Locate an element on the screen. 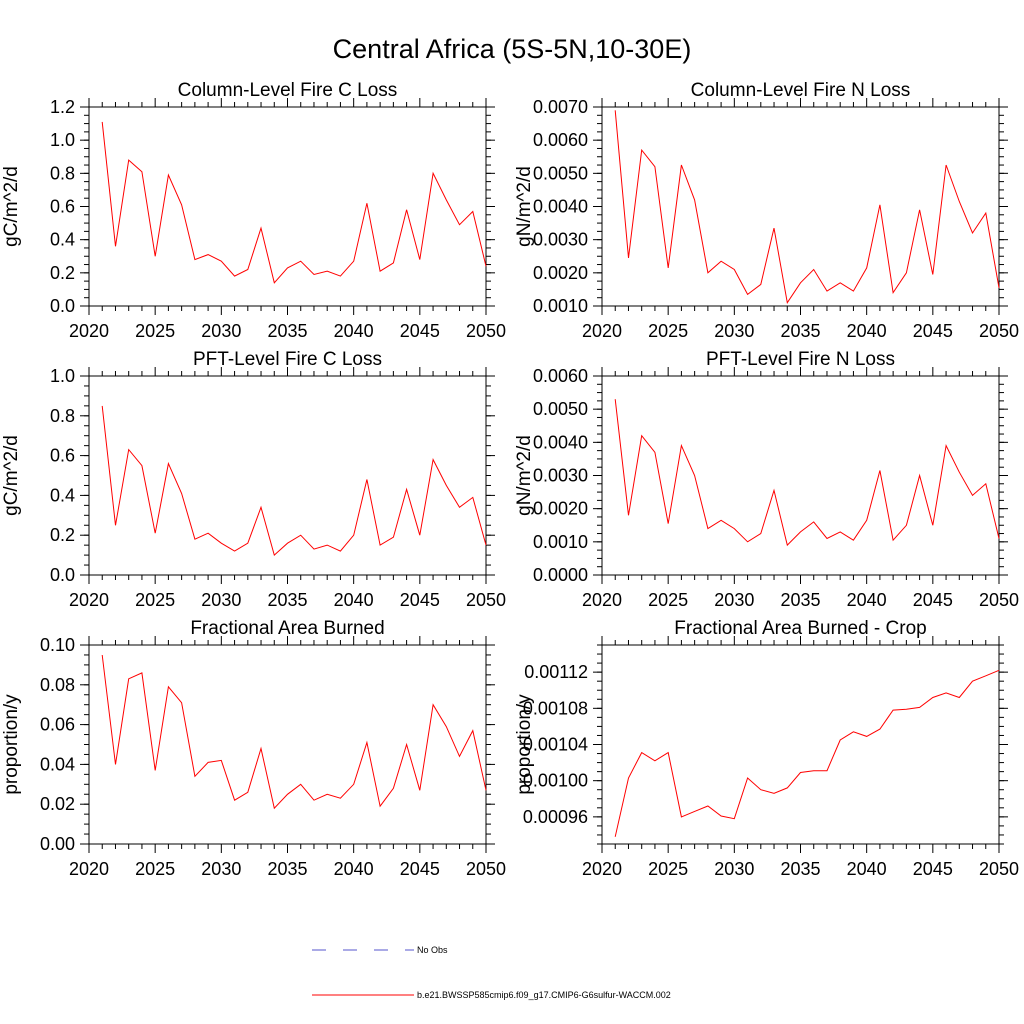 This screenshot has height=1024, width=1024. y-tick-label: 0.0070 is located at coordinates (560, 107).